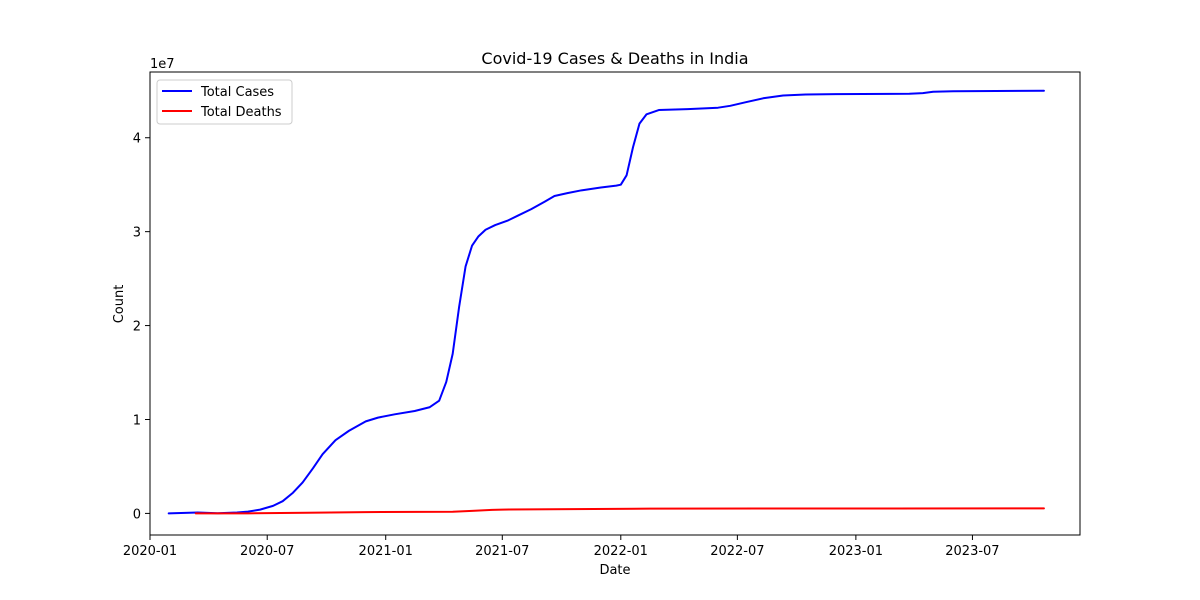  I want to click on y-axis-offset-label: 1e7, so click(162, 64).